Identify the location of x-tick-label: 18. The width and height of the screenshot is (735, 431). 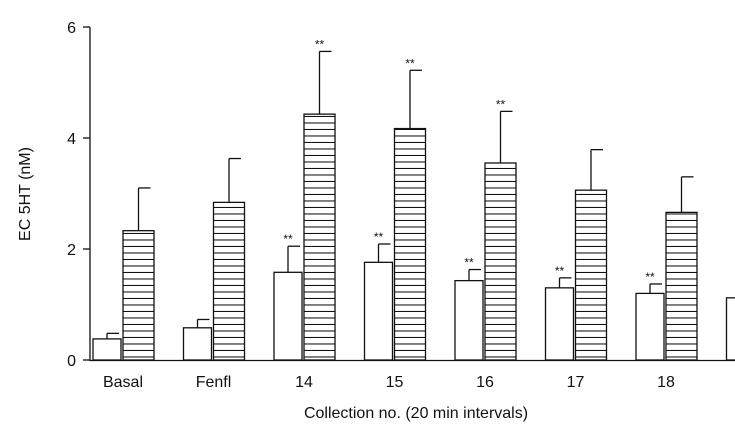
(666, 382).